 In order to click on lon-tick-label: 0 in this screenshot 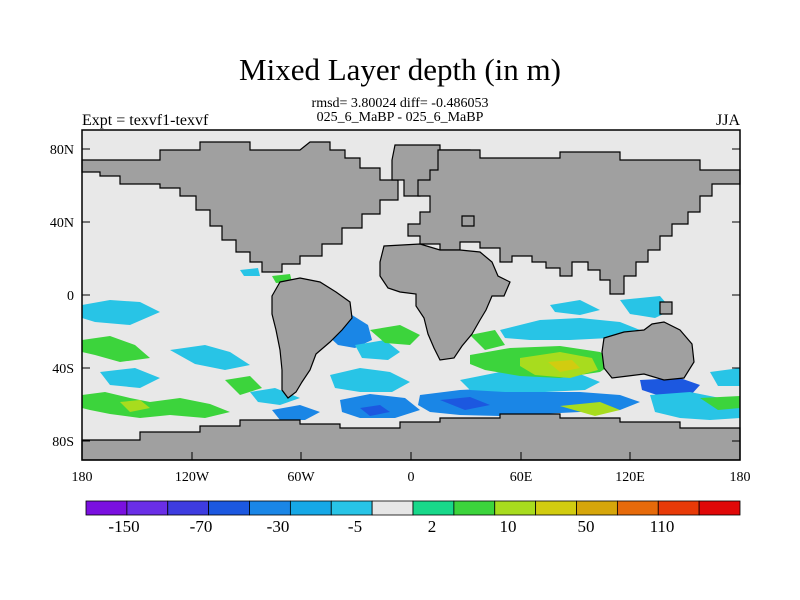, I will do `click(411, 477)`.